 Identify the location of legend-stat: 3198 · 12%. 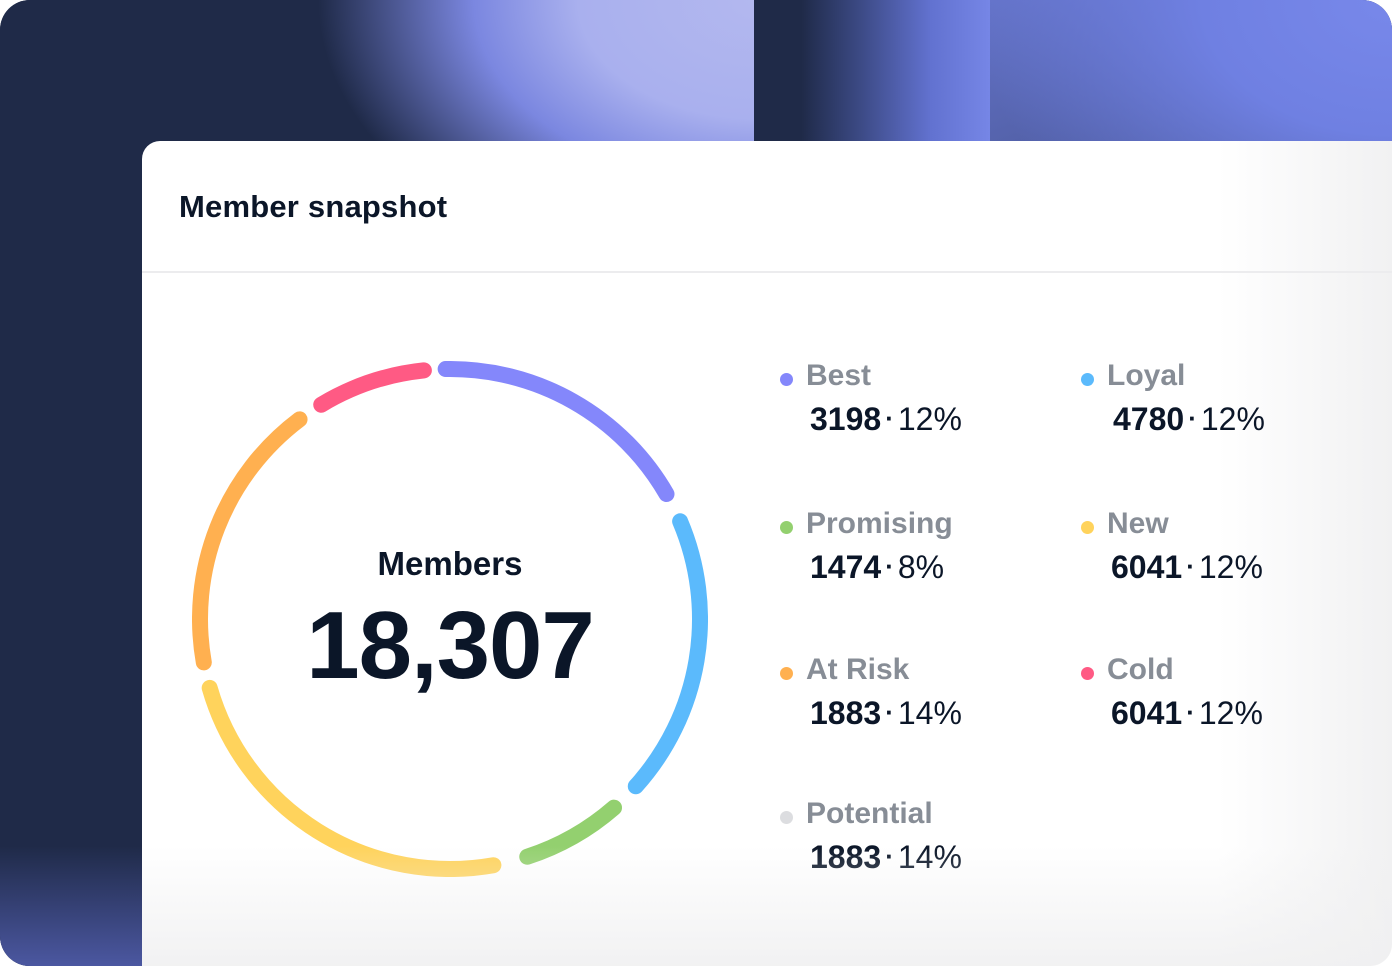
(886, 419).